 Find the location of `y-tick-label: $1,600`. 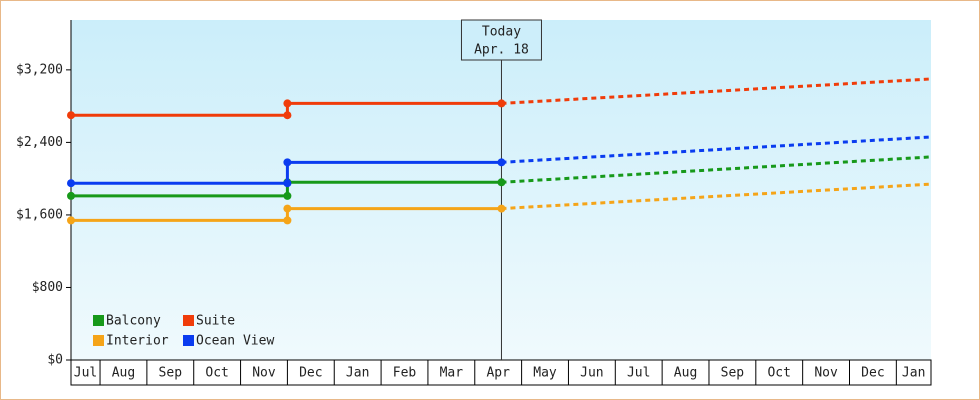

y-tick-label: $1,600 is located at coordinates (39, 214).